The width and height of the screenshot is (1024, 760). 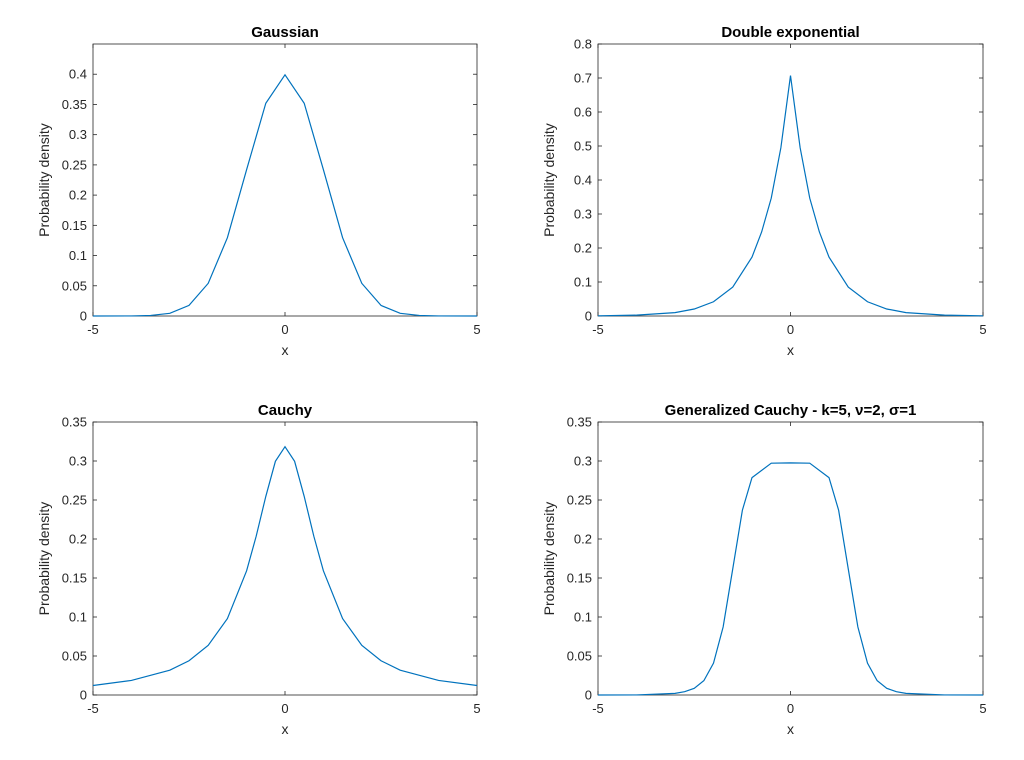 What do you see at coordinates (791, 410) in the screenshot?
I see `chart-title: Generalized Cauchy - k=5, ν=2, σ=1` at bounding box center [791, 410].